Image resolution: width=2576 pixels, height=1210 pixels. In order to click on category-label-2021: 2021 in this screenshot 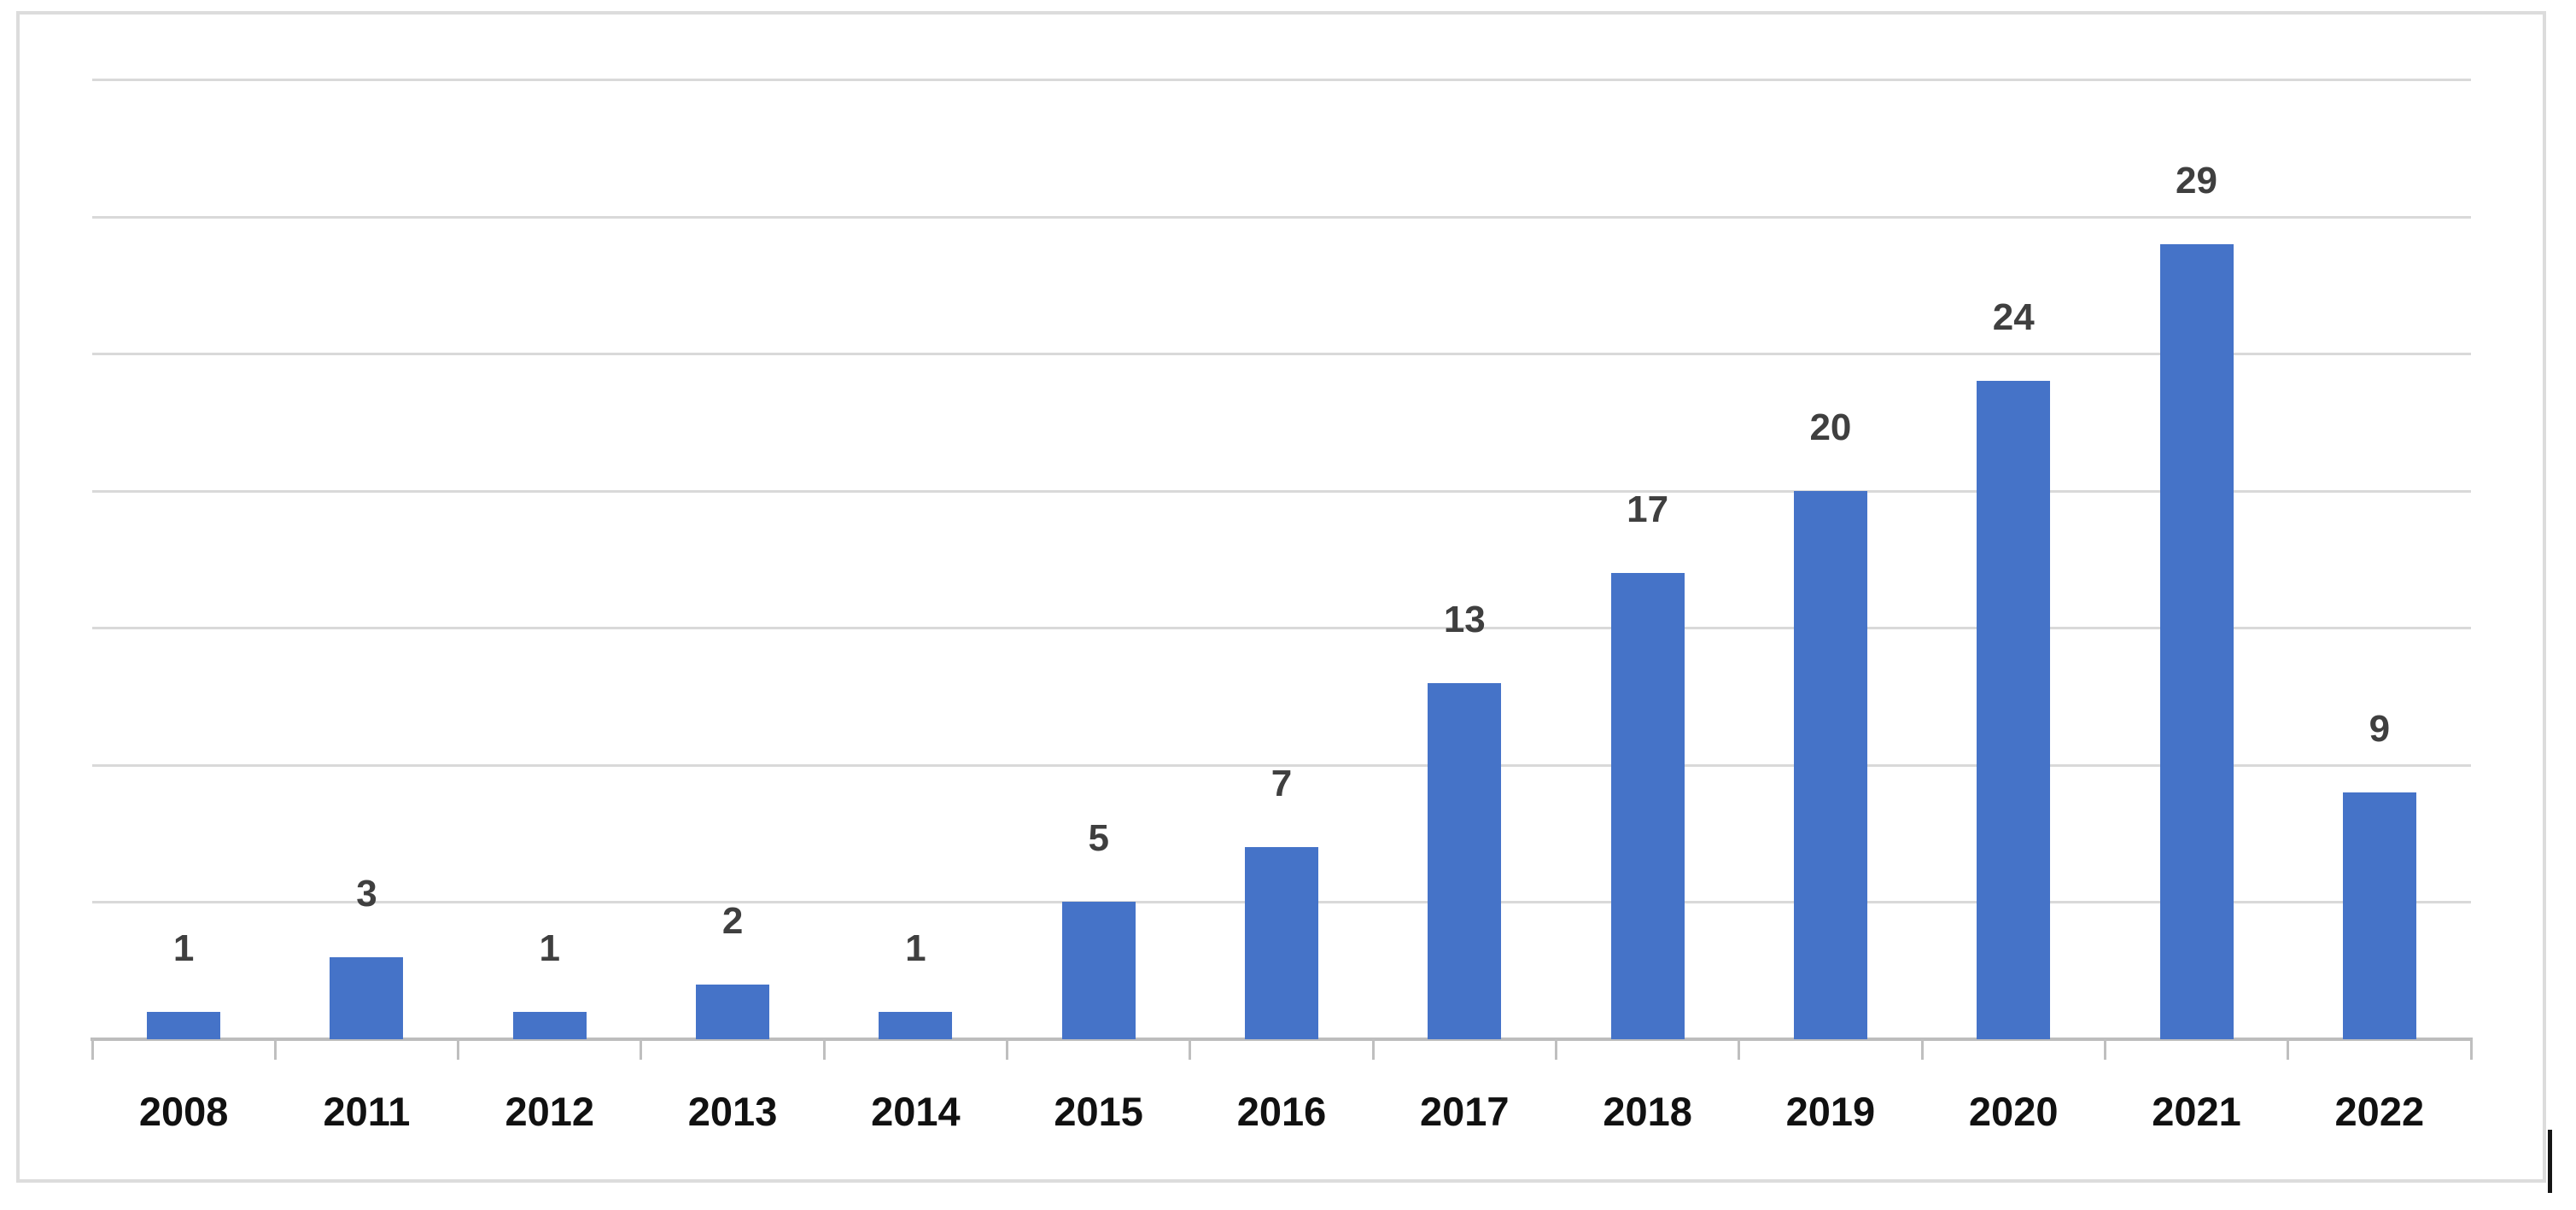, I will do `click(2196, 1111)`.